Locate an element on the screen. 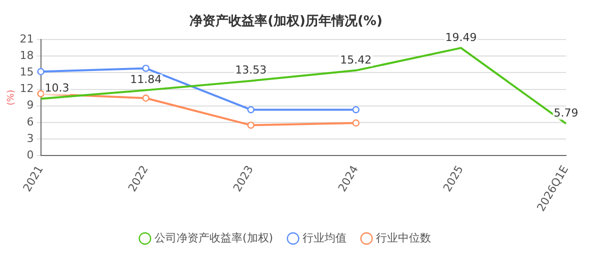  legend-label: 行业中位数 is located at coordinates (404, 237).